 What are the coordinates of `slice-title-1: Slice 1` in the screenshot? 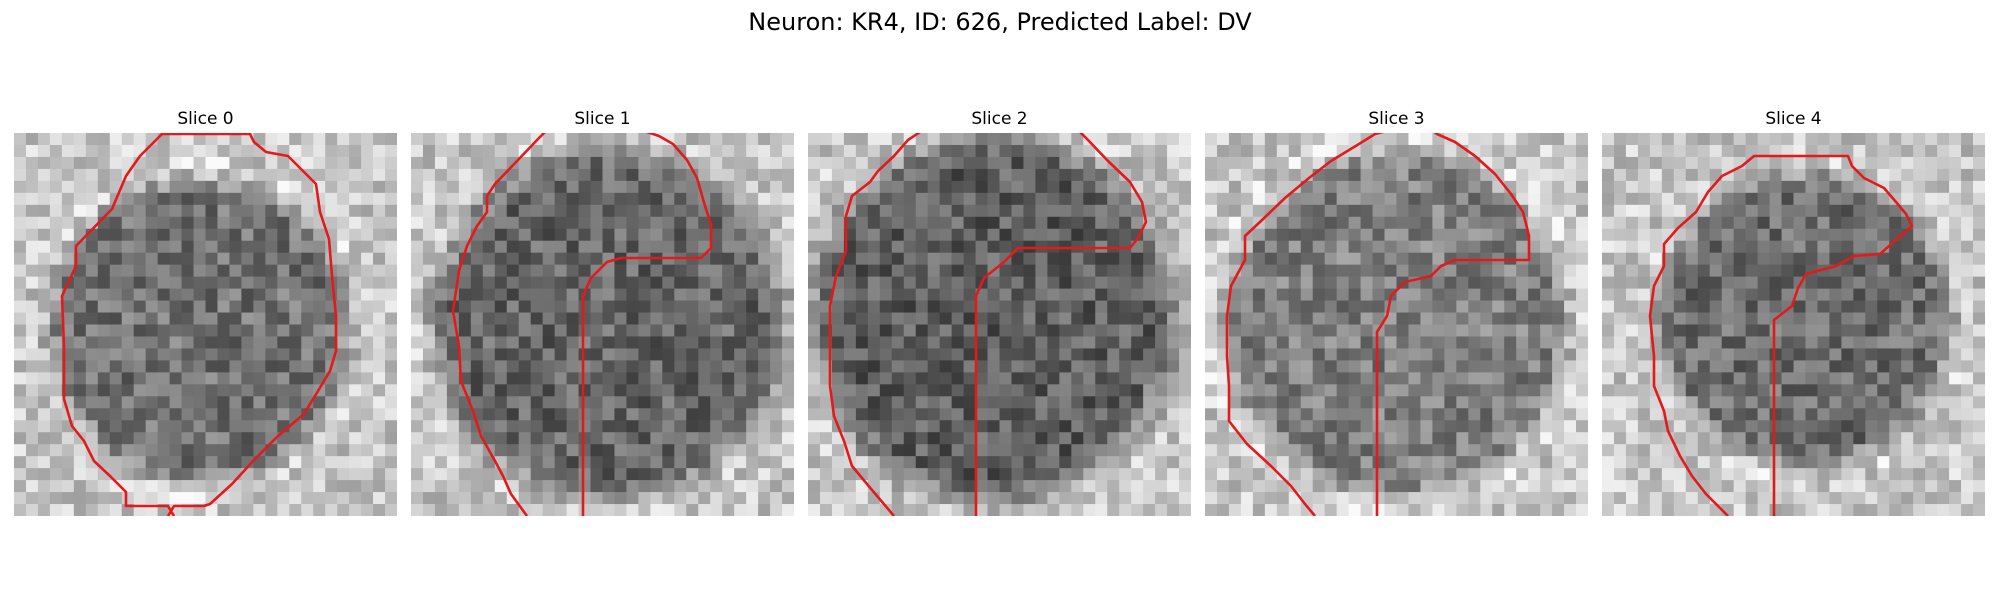 It's located at (602, 119).